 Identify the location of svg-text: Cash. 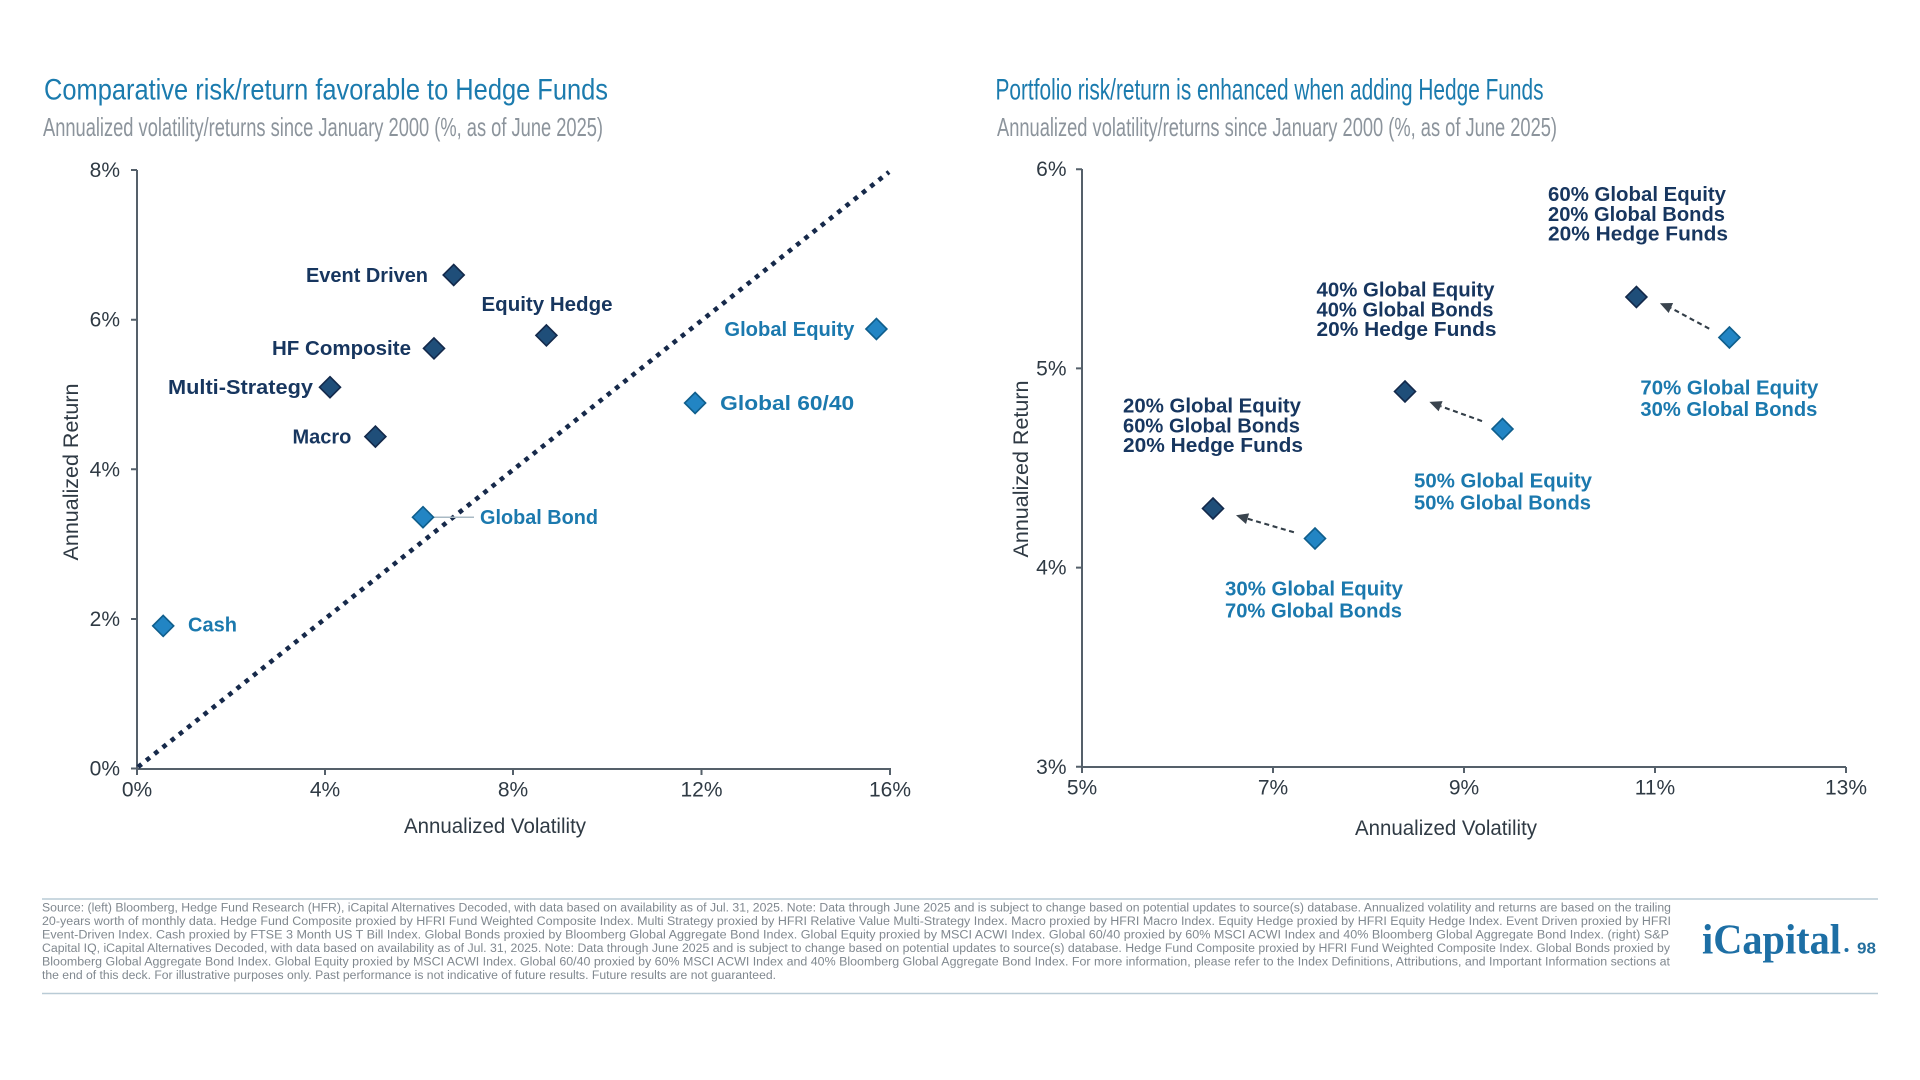
(212, 626).